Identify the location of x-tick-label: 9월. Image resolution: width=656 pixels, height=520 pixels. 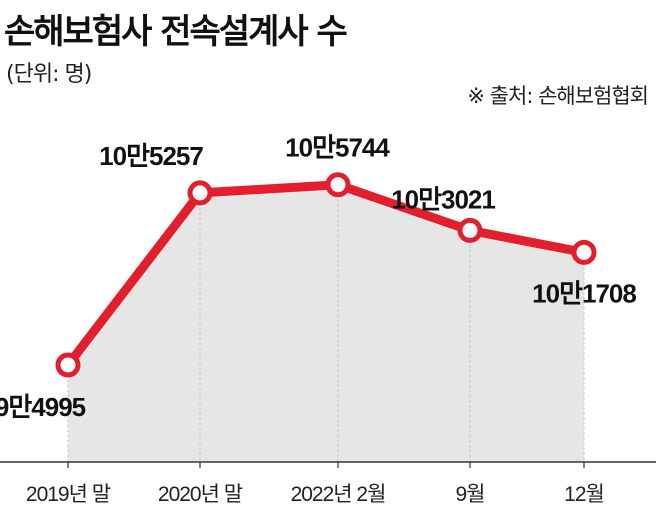
(470, 494).